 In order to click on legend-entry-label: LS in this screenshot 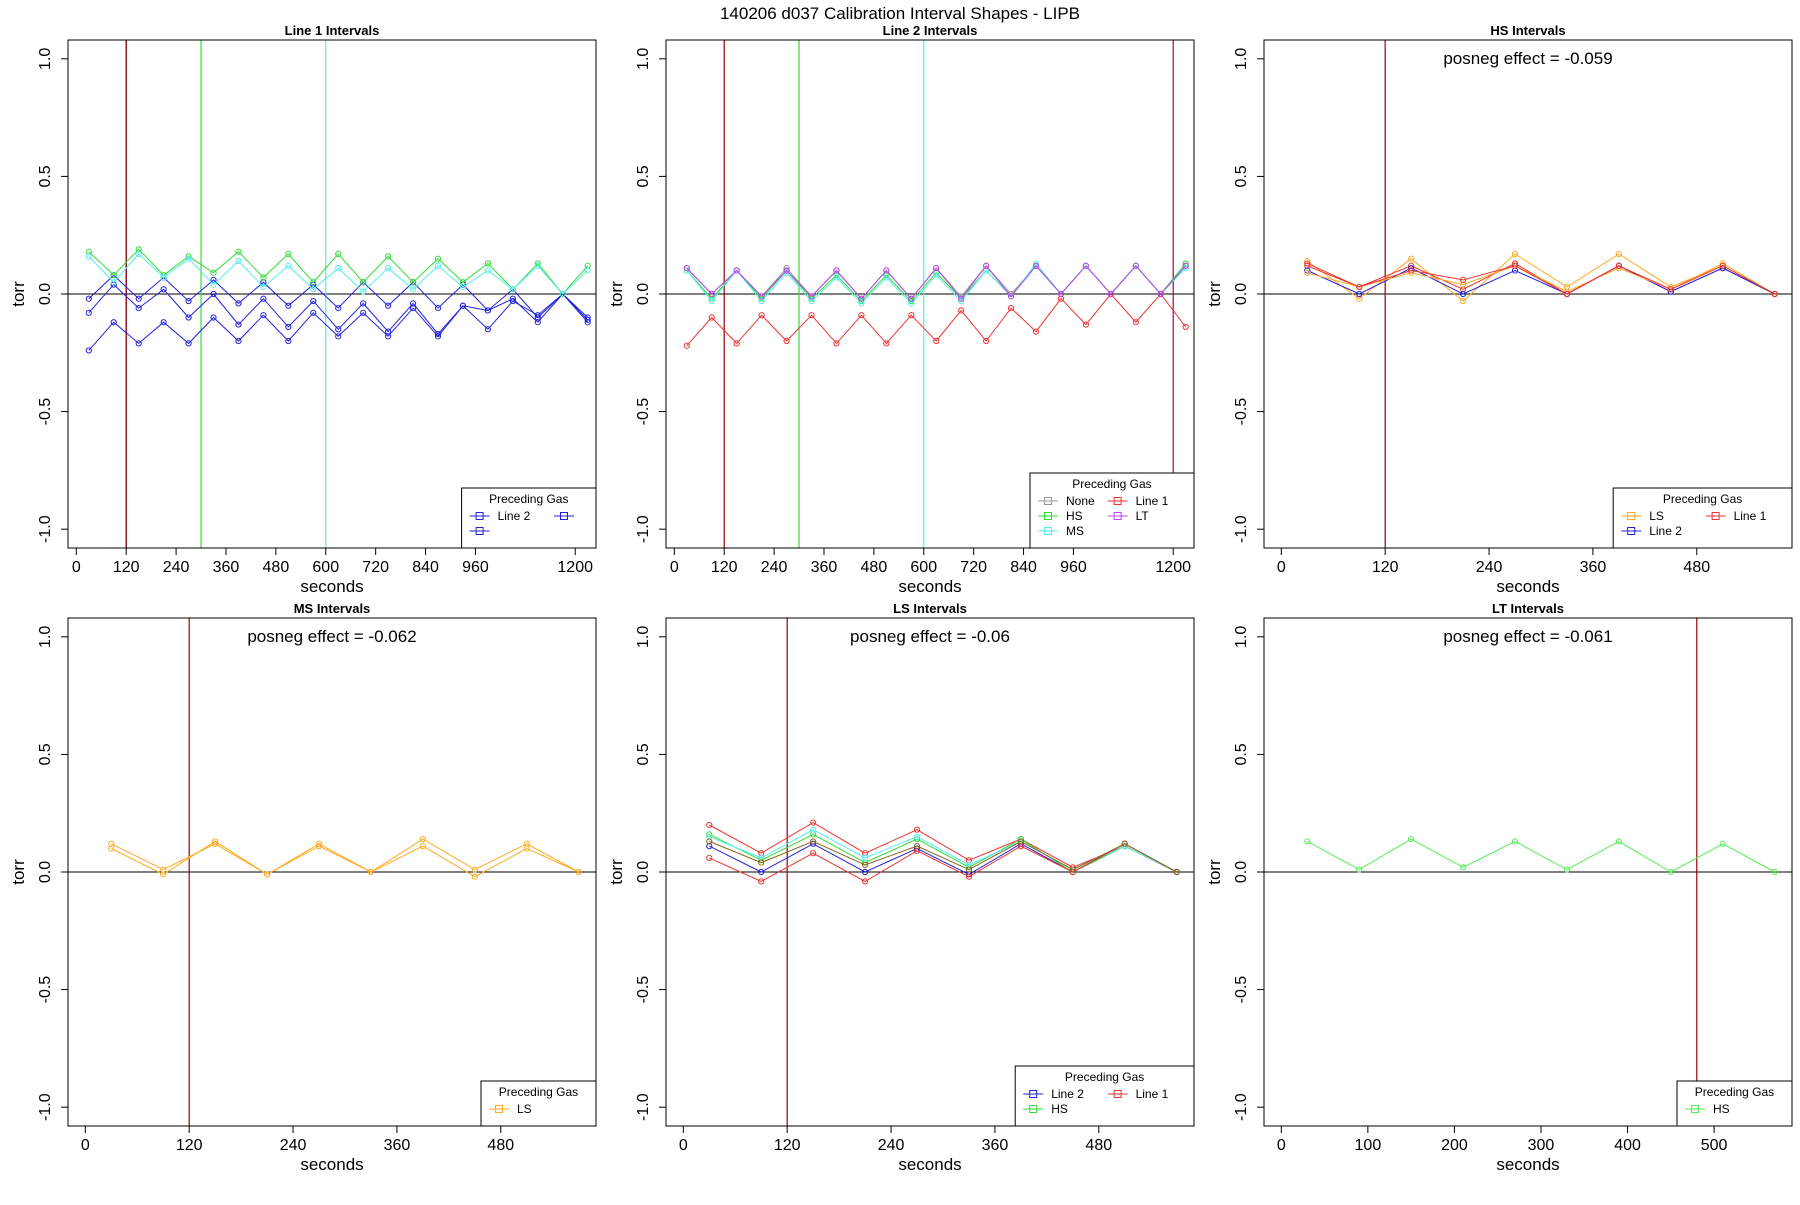, I will do `click(1656, 516)`.